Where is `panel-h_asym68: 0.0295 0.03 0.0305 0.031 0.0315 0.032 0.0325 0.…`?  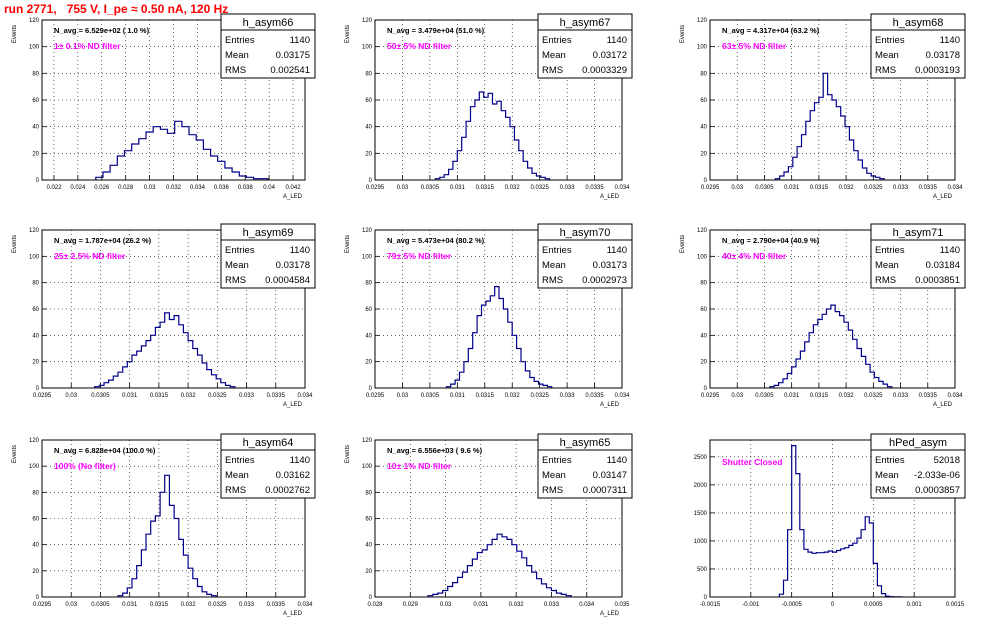 panel-h_asym68: 0.0295 0.03 0.0305 0.031 0.0315 0.032 0.0325 0.… is located at coordinates (823, 106).